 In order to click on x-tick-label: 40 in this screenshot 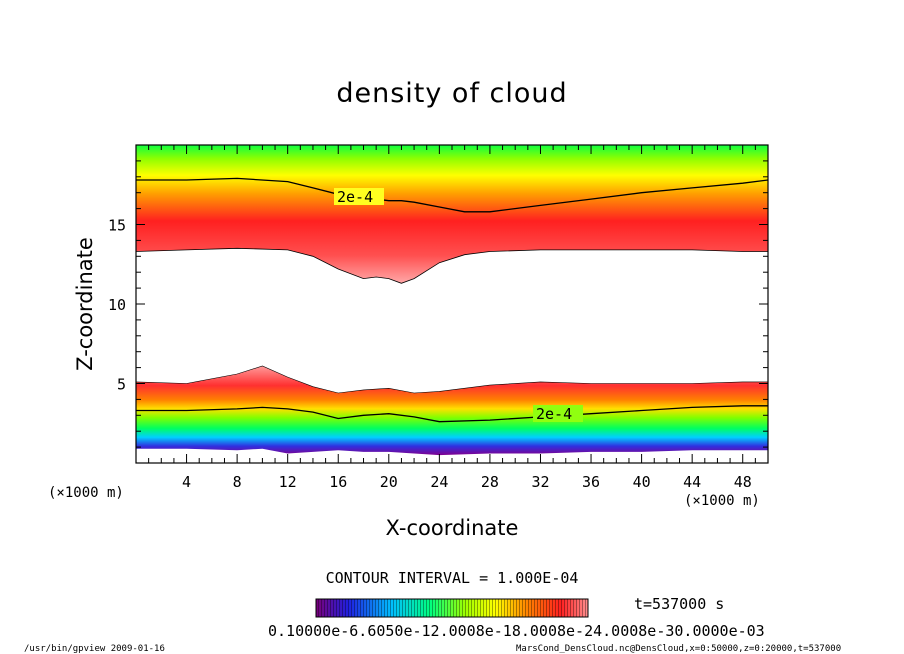, I will do `click(642, 482)`.